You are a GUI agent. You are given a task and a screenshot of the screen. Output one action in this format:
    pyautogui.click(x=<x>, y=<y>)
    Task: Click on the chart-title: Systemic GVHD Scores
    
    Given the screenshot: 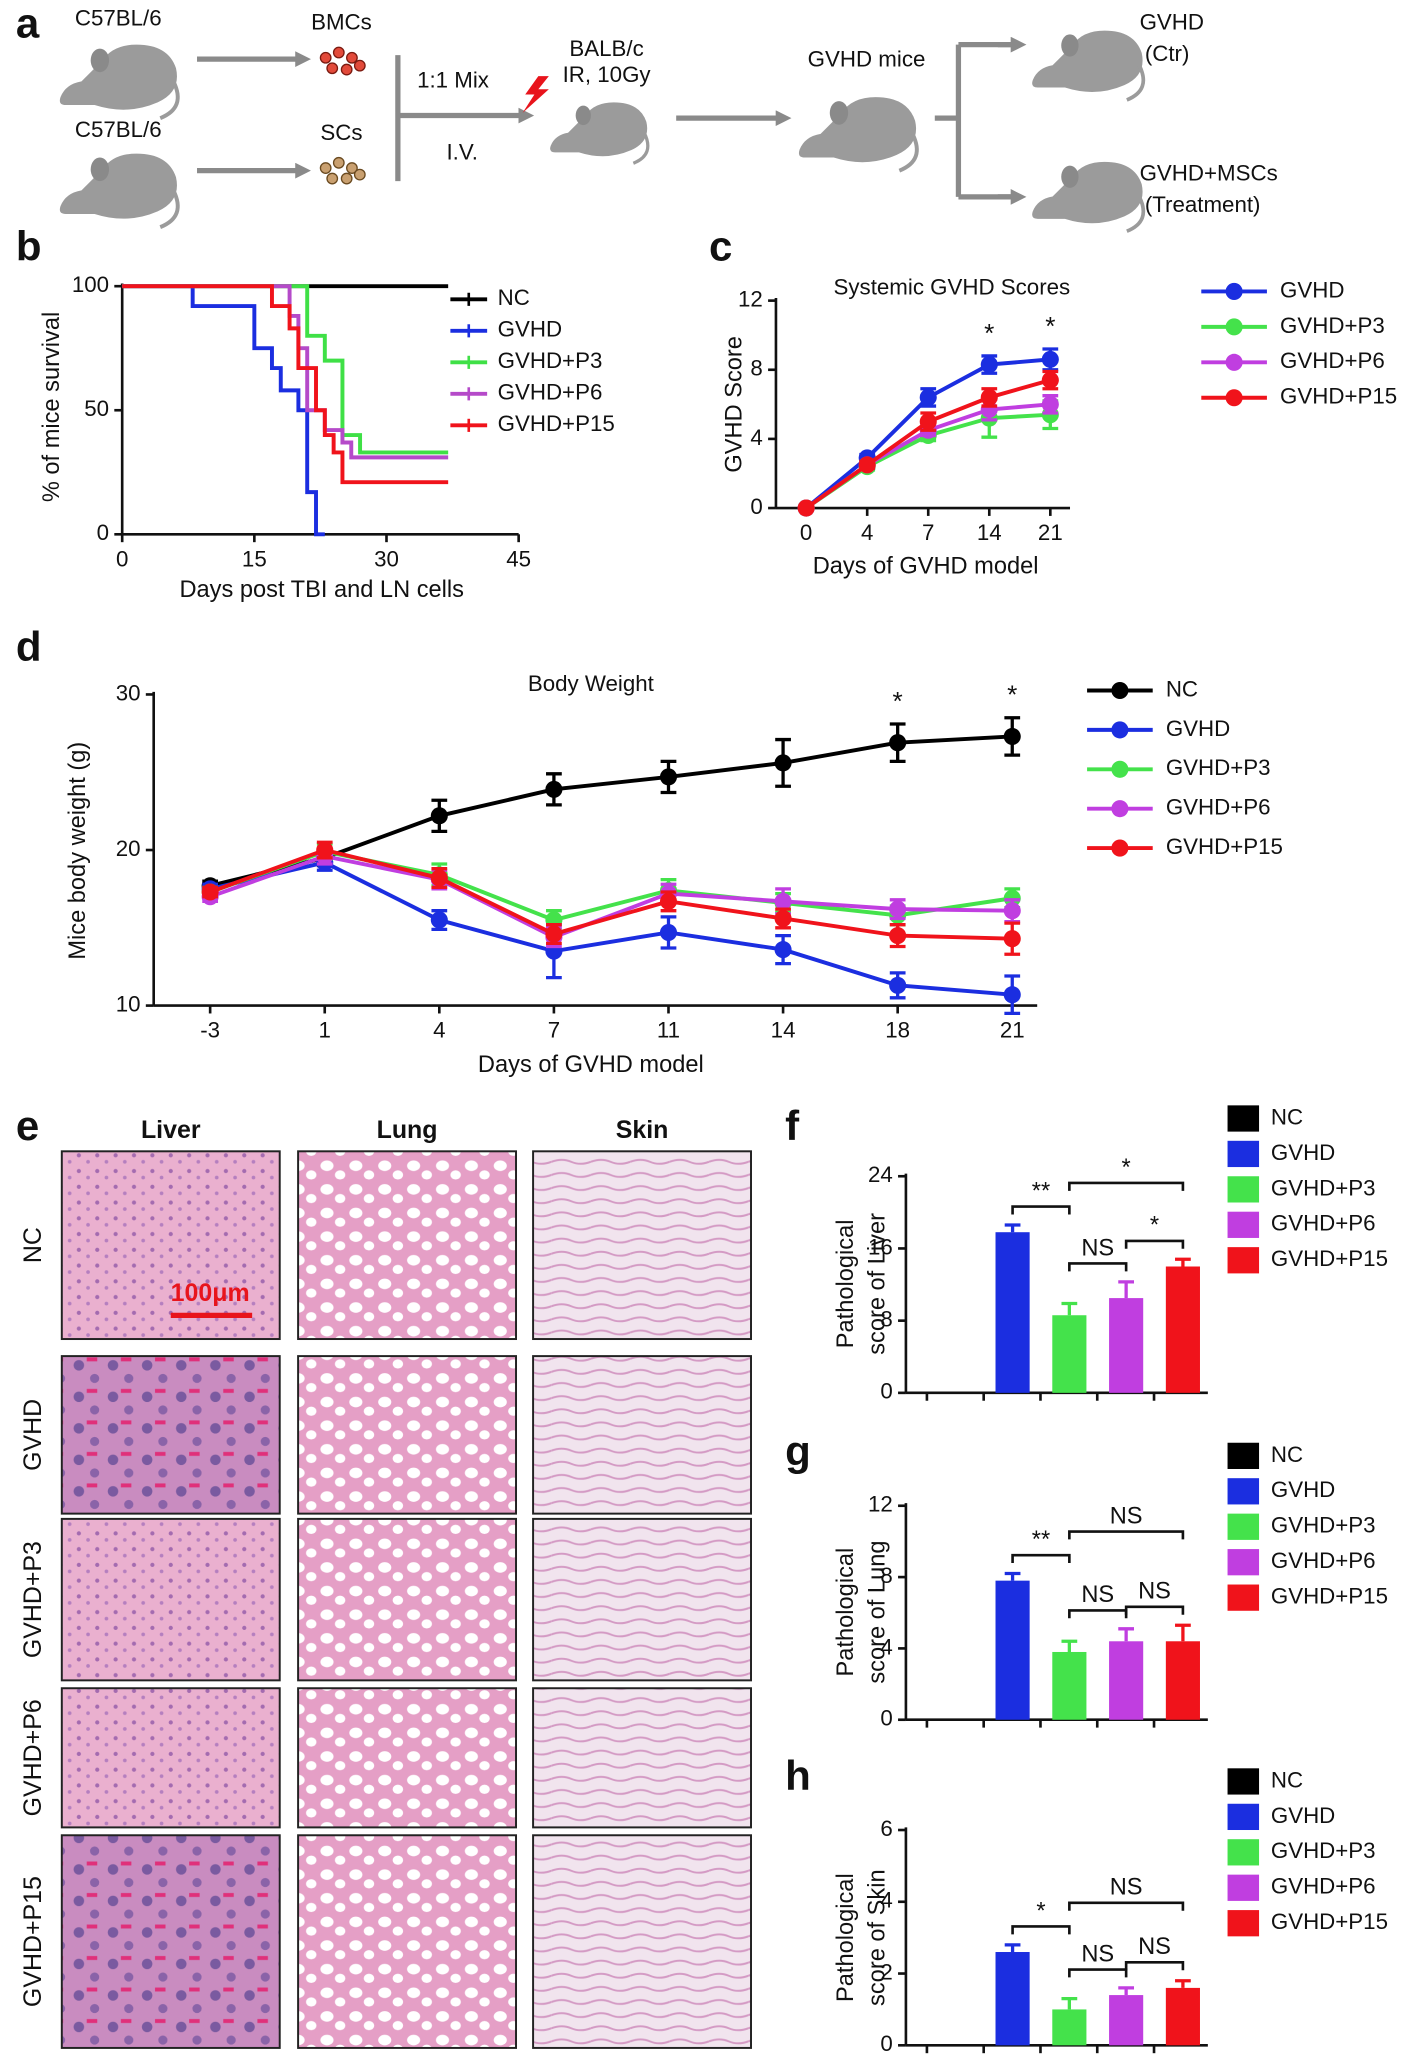 What is the action you would take?
    pyautogui.click(x=952, y=287)
    